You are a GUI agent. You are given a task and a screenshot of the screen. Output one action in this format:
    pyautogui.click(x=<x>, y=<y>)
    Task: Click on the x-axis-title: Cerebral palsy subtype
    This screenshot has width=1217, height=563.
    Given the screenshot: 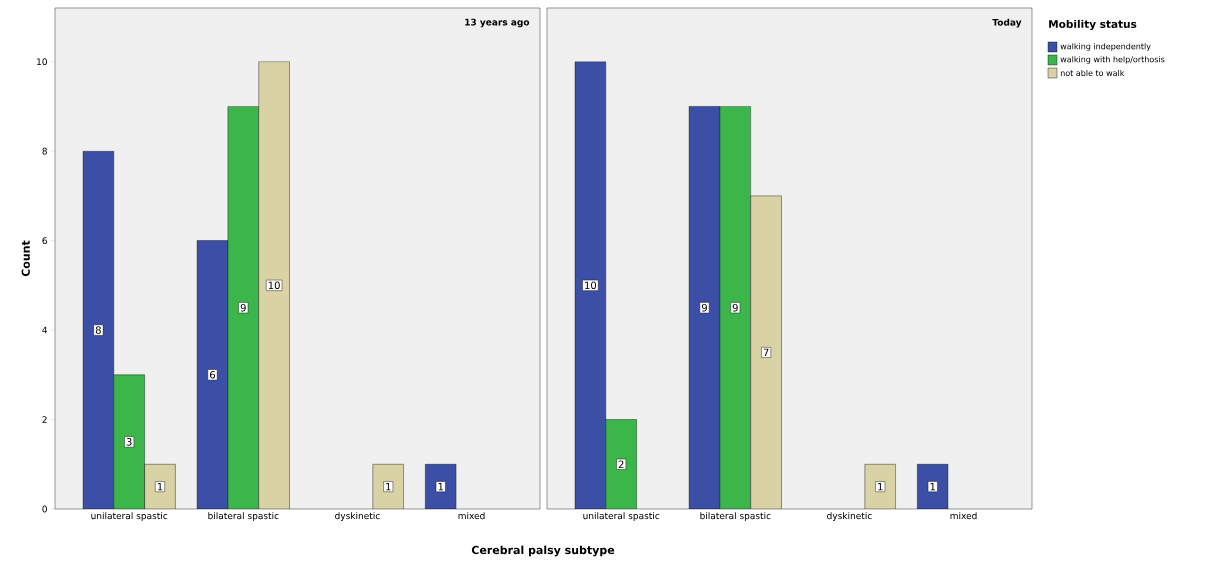 What is the action you would take?
    pyautogui.click(x=543, y=551)
    